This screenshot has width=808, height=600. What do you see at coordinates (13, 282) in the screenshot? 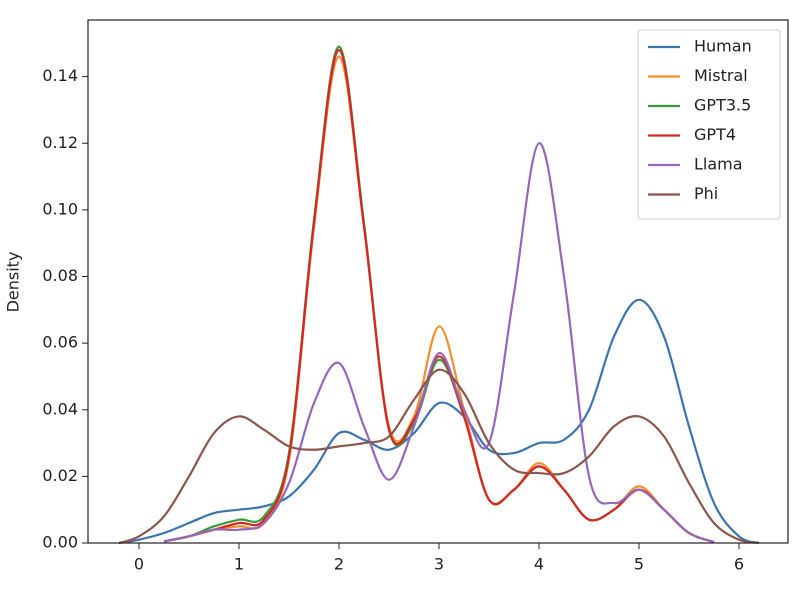
I see `y-axis-label: Density` at bounding box center [13, 282].